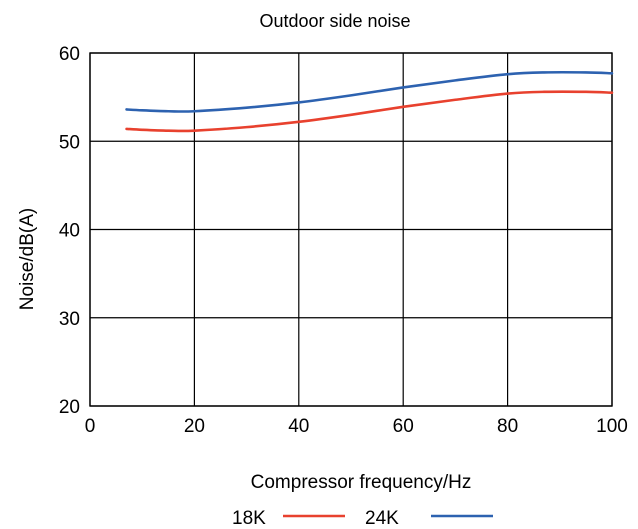 The width and height of the screenshot is (638, 529). What do you see at coordinates (334, 21) in the screenshot?
I see `chart-title: Outdoor side noise` at bounding box center [334, 21].